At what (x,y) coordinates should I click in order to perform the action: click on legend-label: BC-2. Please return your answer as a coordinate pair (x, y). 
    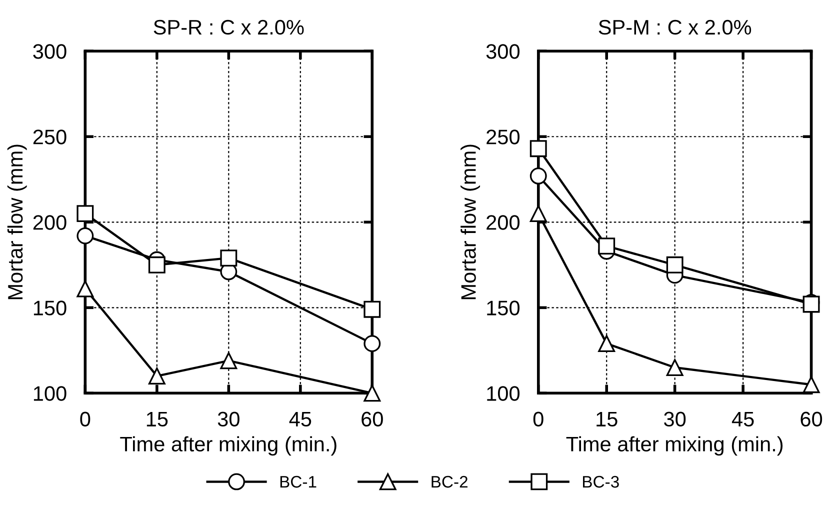
    Looking at the image, I should click on (450, 482).